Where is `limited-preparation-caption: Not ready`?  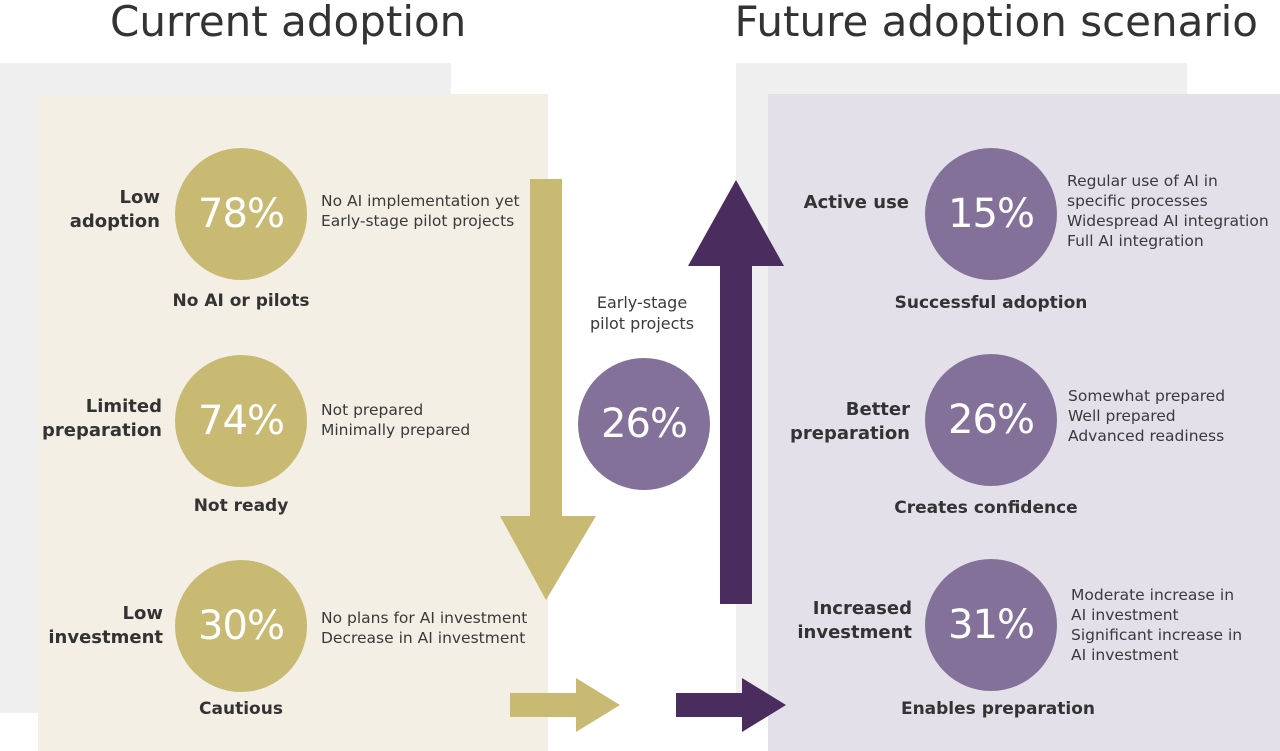
limited-preparation-caption: Not ready is located at coordinates (241, 506).